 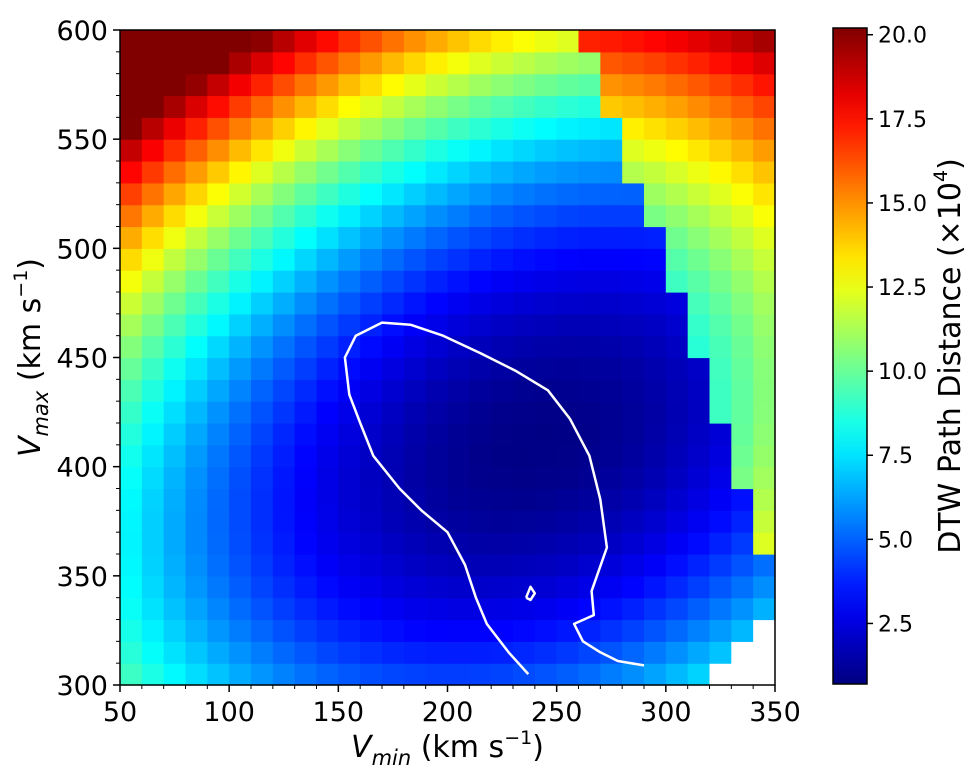 I want to click on contour-main, so click(x=494, y=498).